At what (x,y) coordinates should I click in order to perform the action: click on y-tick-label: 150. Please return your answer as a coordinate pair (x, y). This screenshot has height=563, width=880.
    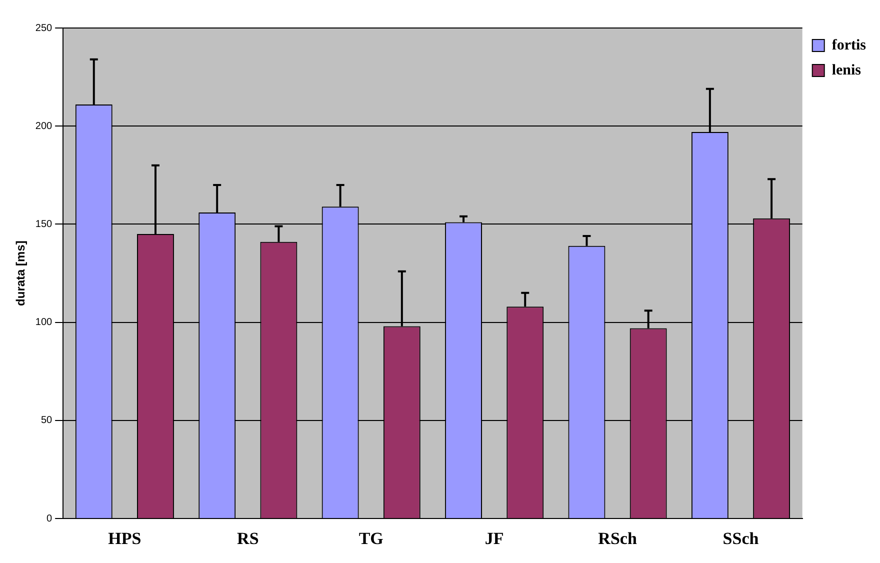
    Looking at the image, I should click on (44, 224).